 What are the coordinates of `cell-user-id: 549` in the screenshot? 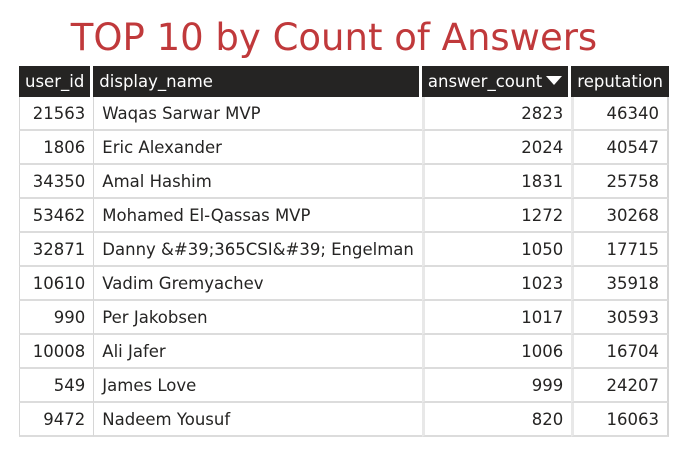 It's located at (56, 386).